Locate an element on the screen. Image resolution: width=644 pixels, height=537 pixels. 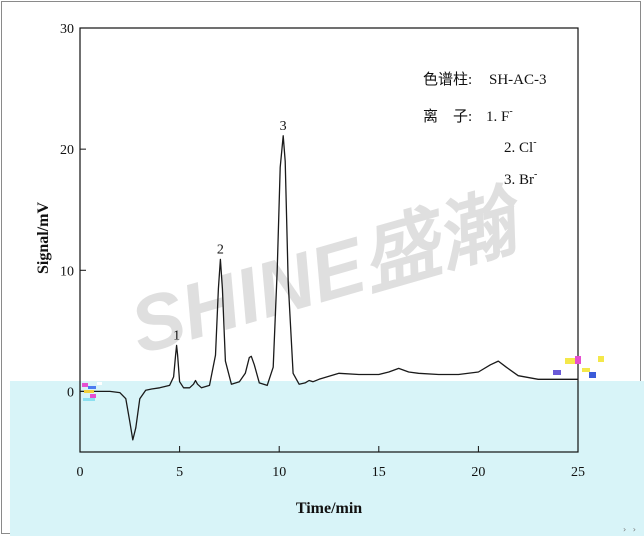
legend-ion-name: 3. Br is located at coordinates (519, 180).